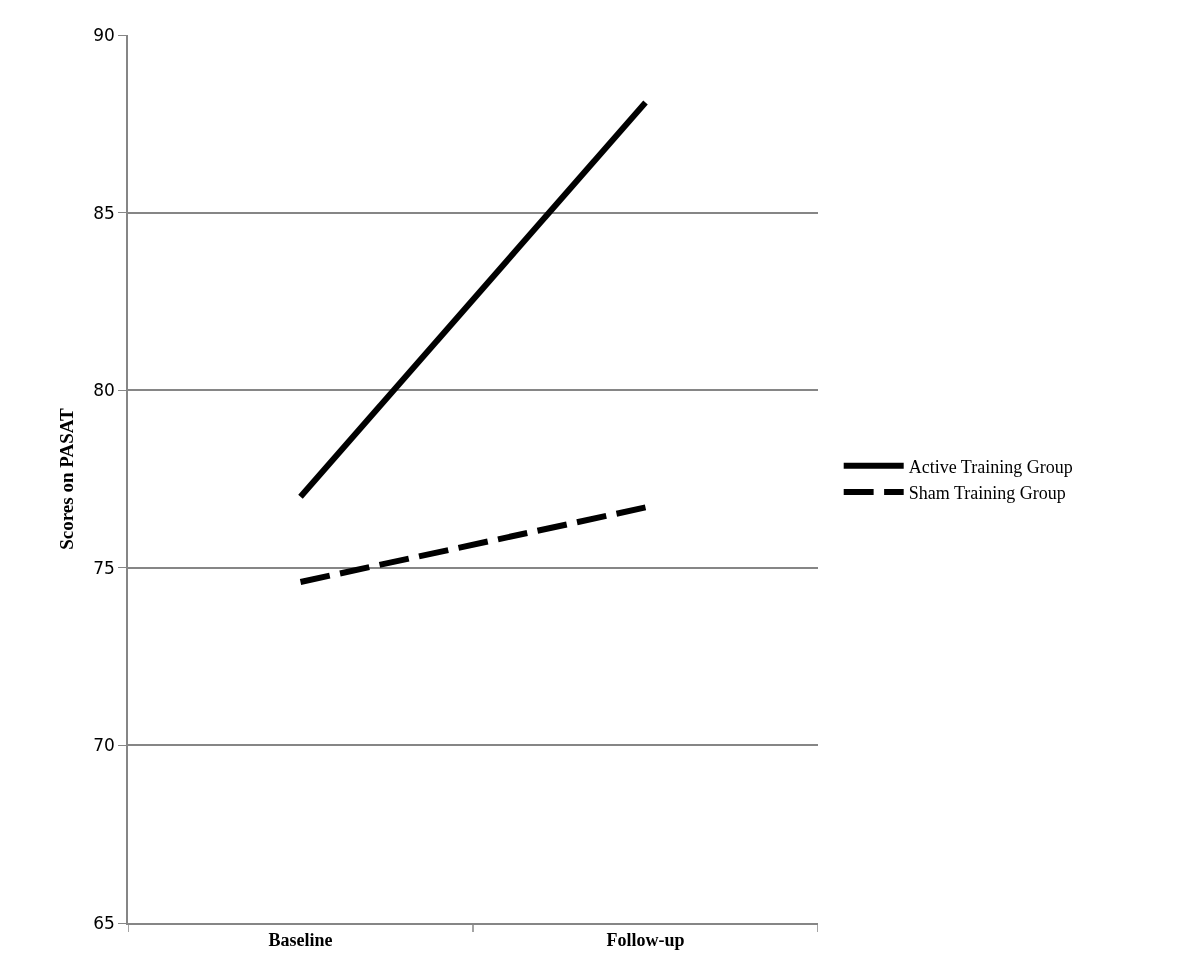  I want to click on y-tick-label: 85, so click(104, 212).